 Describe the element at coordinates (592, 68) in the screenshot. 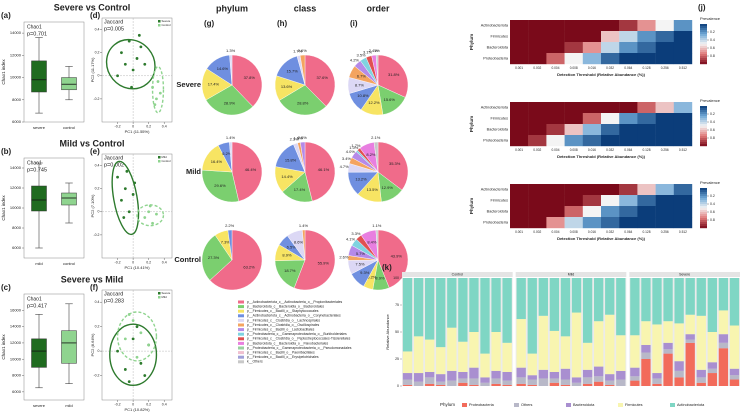

I see `column-label: 0.016` at that location.